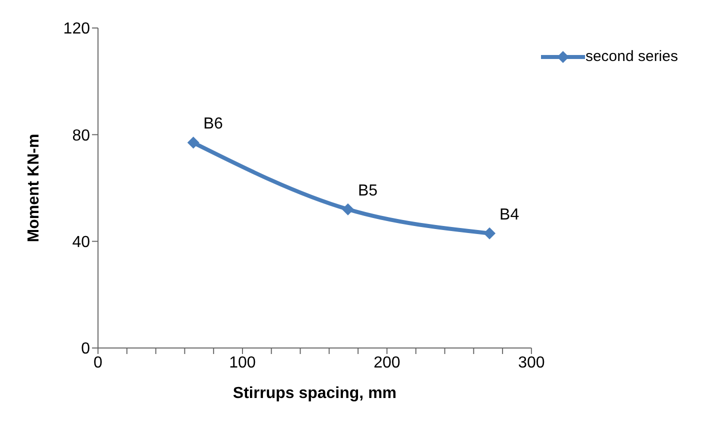  I want to click on y-tick-label: 0, so click(85, 349).